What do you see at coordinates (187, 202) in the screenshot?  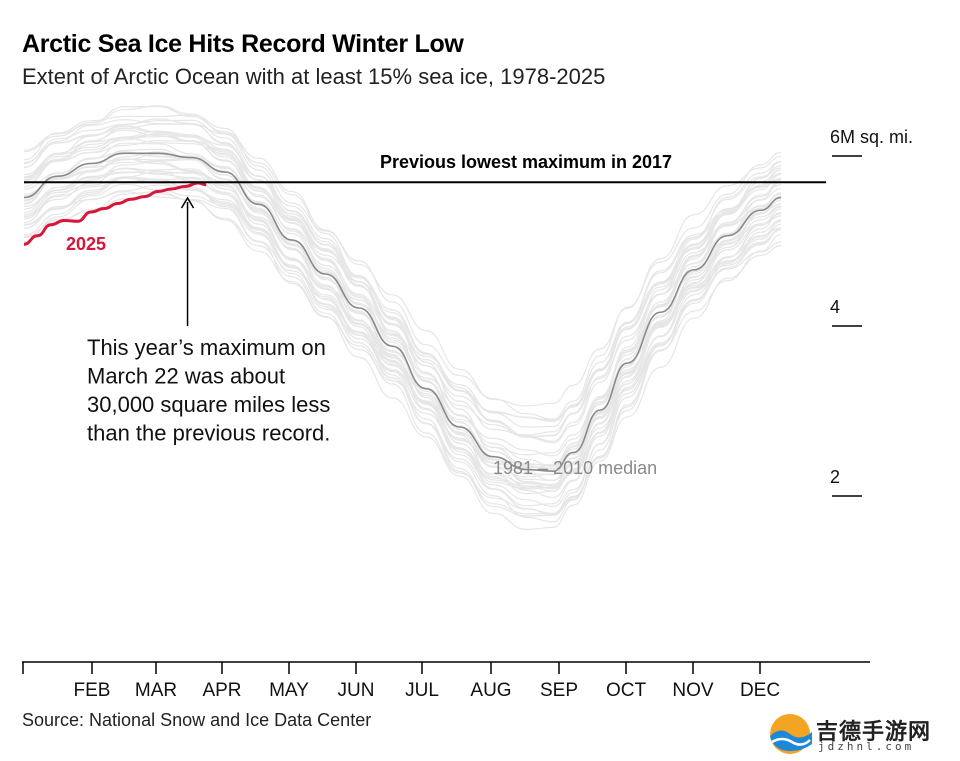 I see `annotation-arrow-head` at bounding box center [187, 202].